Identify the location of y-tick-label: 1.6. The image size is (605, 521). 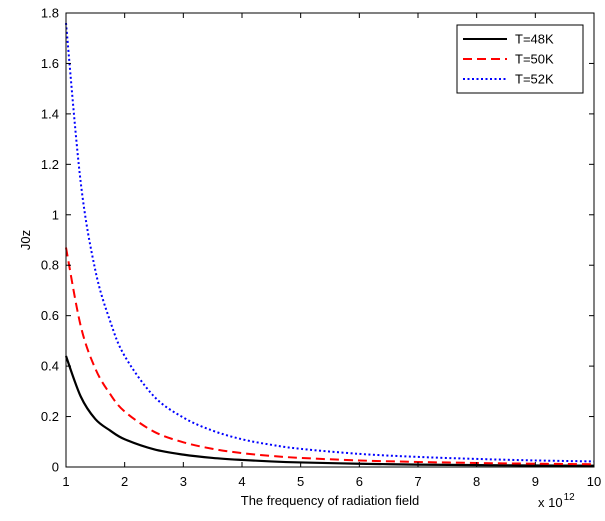
(50, 63).